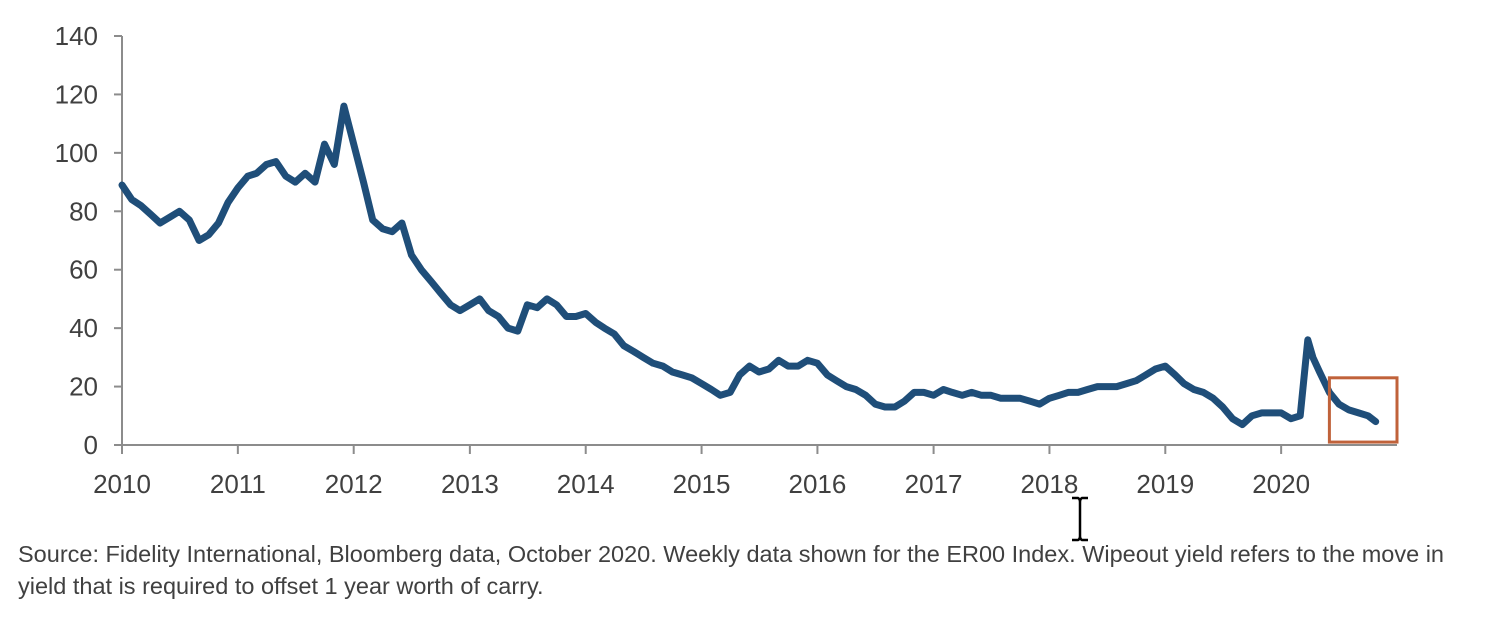 The image size is (1500, 629). I want to click on y-tick-label: 0, so click(91, 445).